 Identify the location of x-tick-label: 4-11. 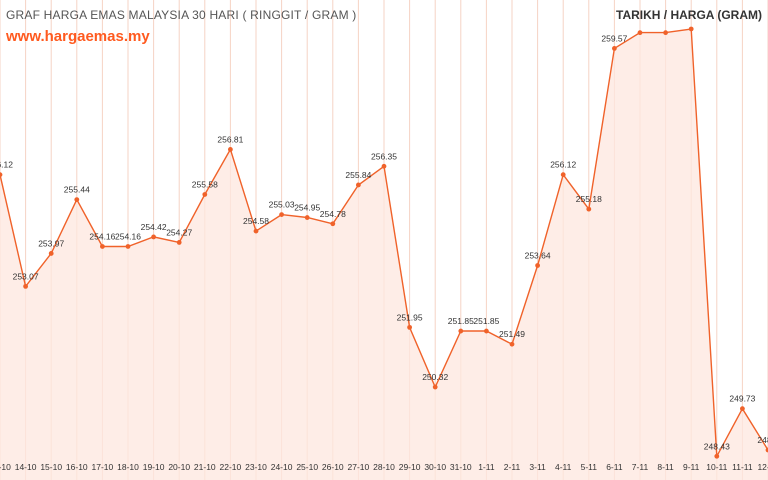
(563, 467).